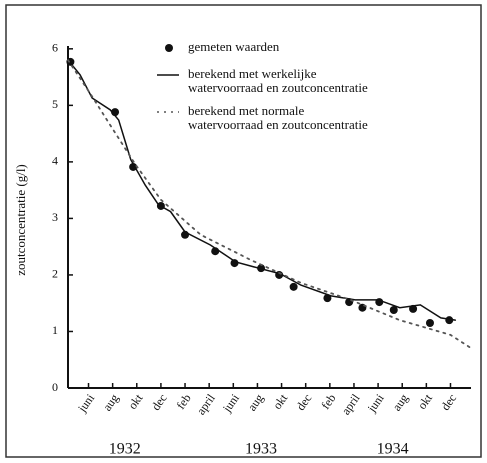 This screenshot has width=487, height=463. What do you see at coordinates (125, 449) in the screenshot?
I see `year-label: 1932` at bounding box center [125, 449].